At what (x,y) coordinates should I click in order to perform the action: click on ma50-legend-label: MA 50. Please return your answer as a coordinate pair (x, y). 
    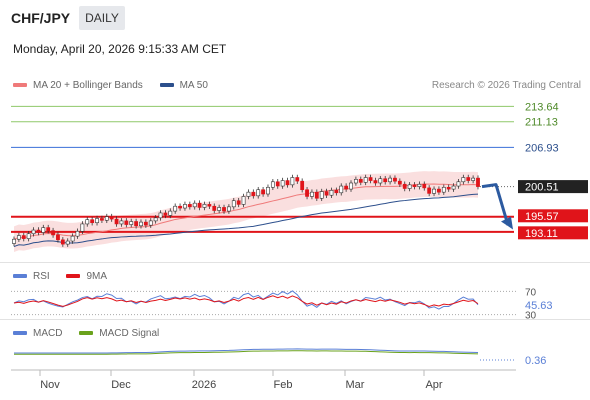
    Looking at the image, I should click on (193, 85).